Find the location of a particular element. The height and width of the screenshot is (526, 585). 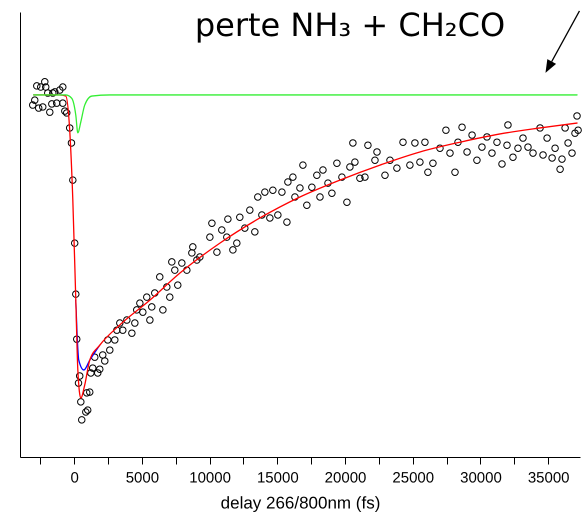

x-tick-label: 15000 is located at coordinates (277, 478).